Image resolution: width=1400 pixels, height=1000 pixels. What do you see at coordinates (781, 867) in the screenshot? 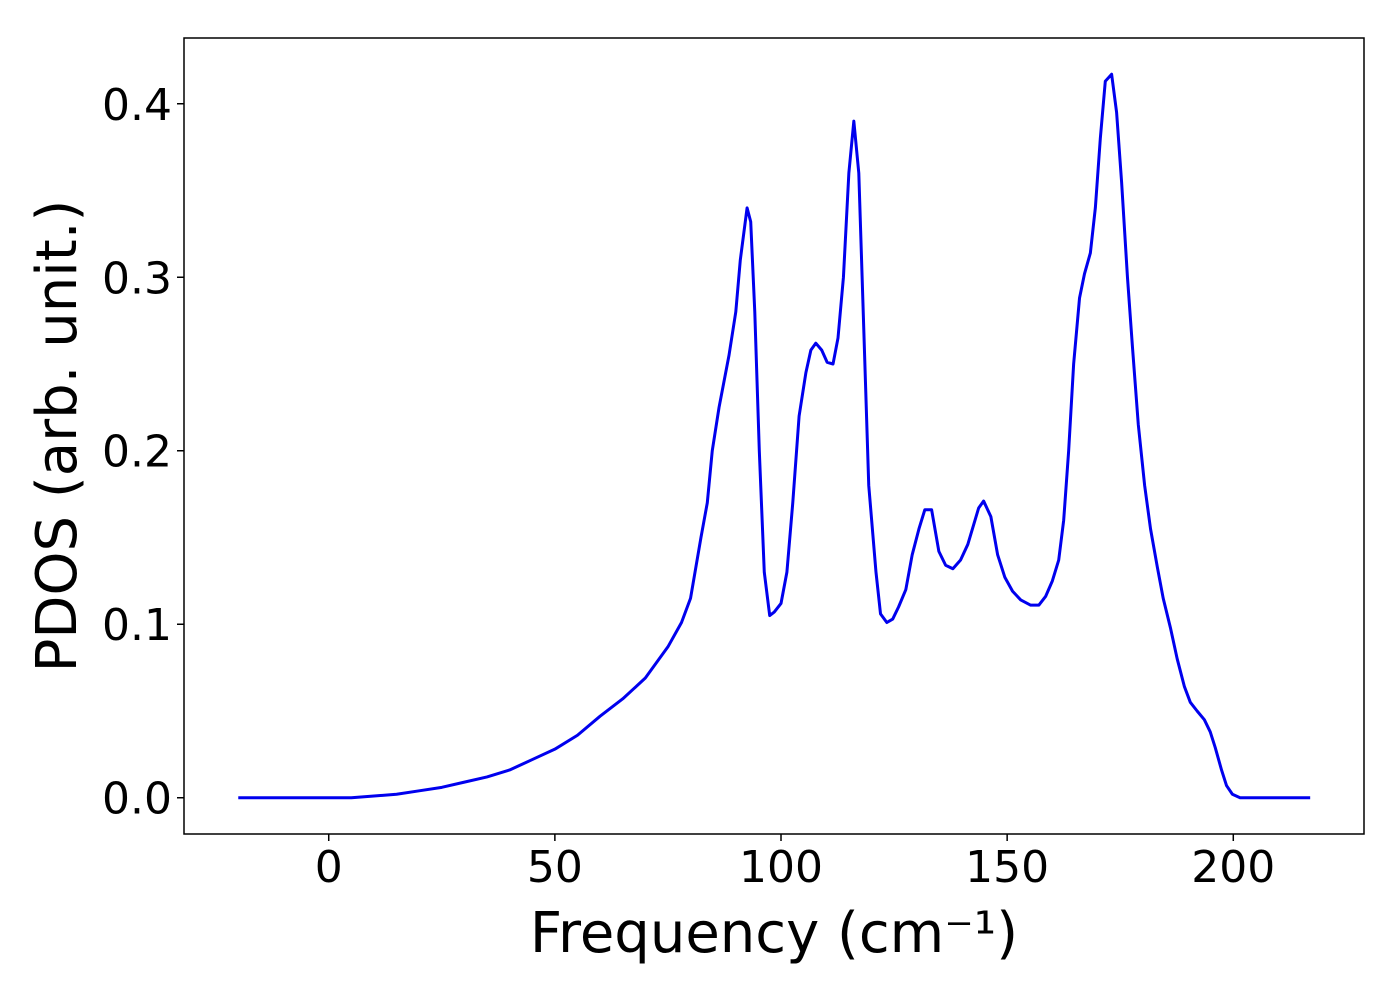
I see `x-tick-label: 100` at bounding box center [781, 867].